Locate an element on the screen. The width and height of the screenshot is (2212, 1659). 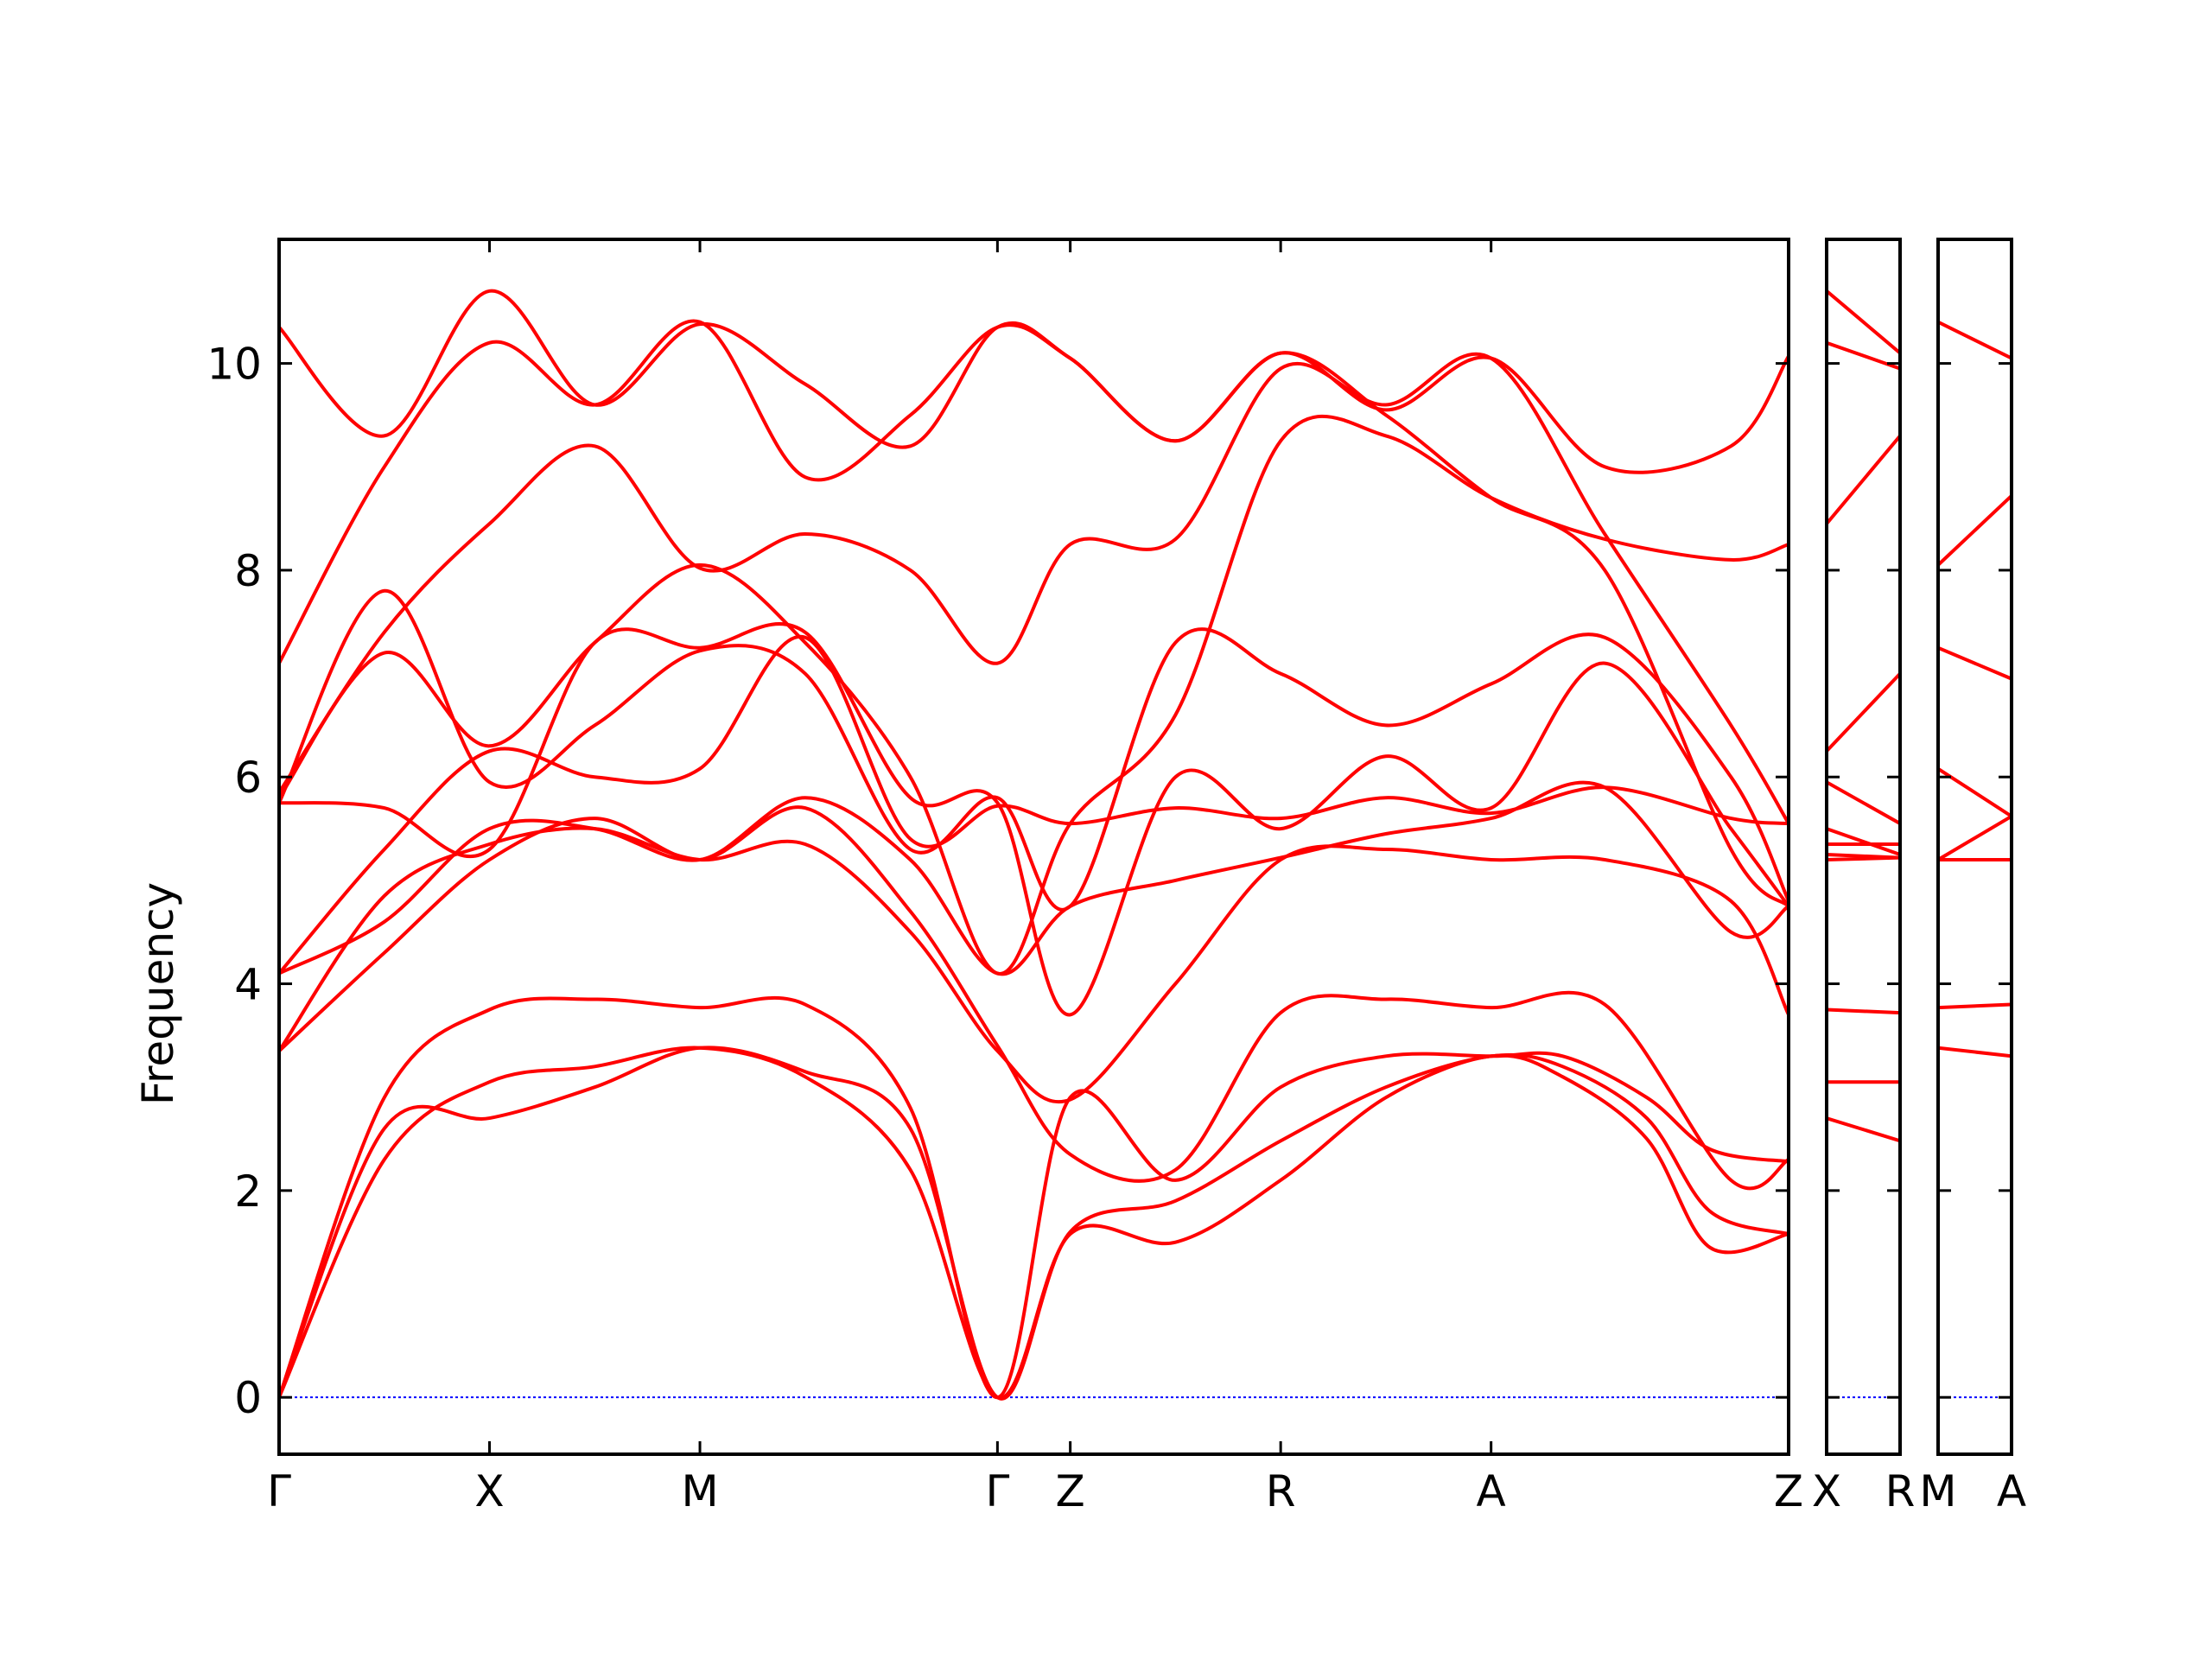
y-tick-label: 8 is located at coordinates (248, 571).